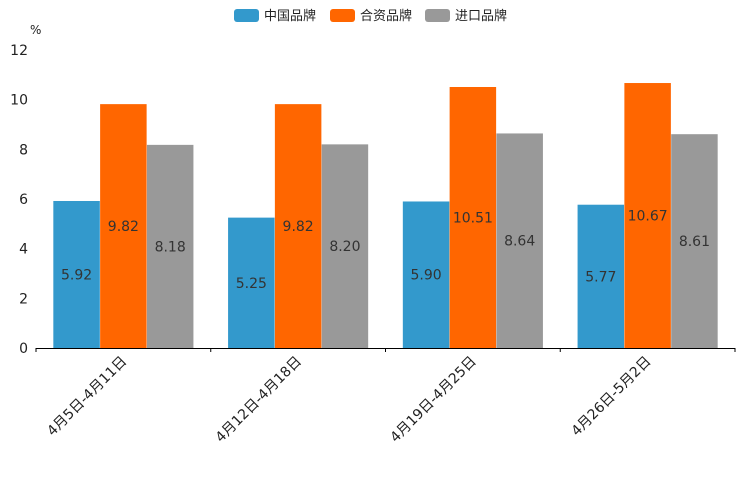 This screenshot has width=744, height=496. I want to click on y-tick-label: 0, so click(23, 349).